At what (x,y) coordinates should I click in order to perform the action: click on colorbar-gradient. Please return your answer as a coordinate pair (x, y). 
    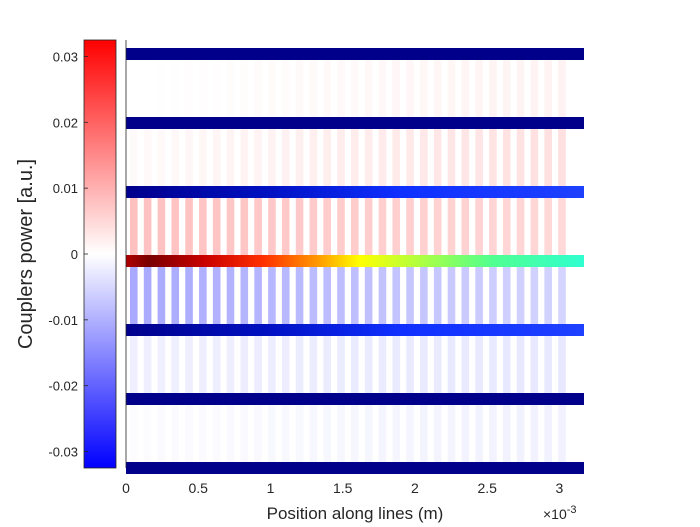
    Looking at the image, I should click on (100, 254).